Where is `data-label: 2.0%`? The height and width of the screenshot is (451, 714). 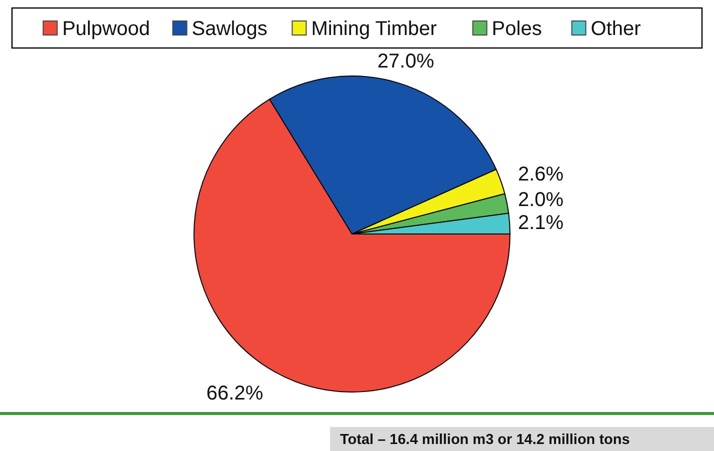 data-label: 2.0% is located at coordinates (541, 199).